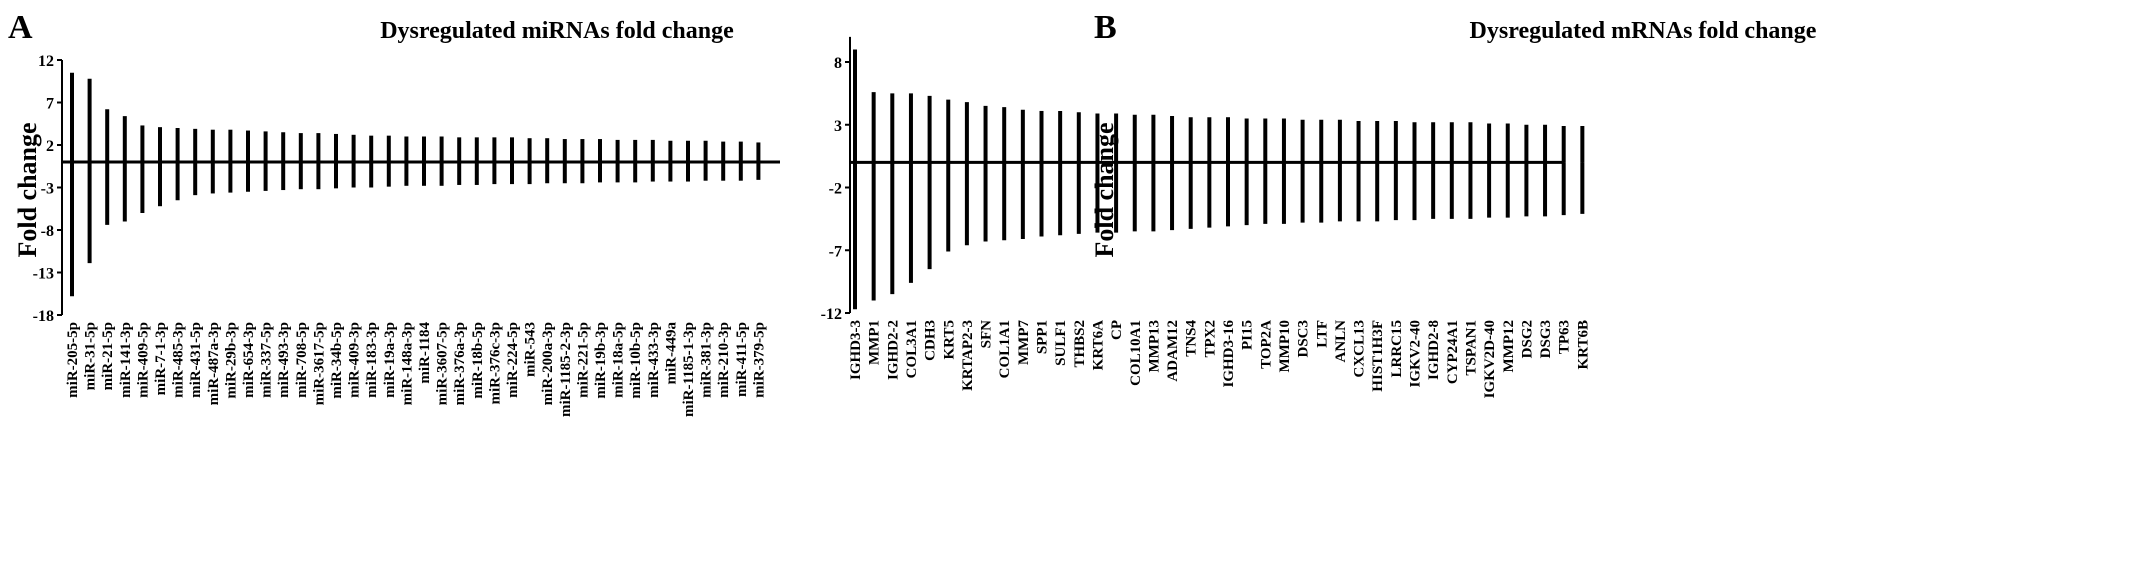  What do you see at coordinates (1360, 349) in the screenshot?
I see `category-label: CXCL13` at bounding box center [1360, 349].